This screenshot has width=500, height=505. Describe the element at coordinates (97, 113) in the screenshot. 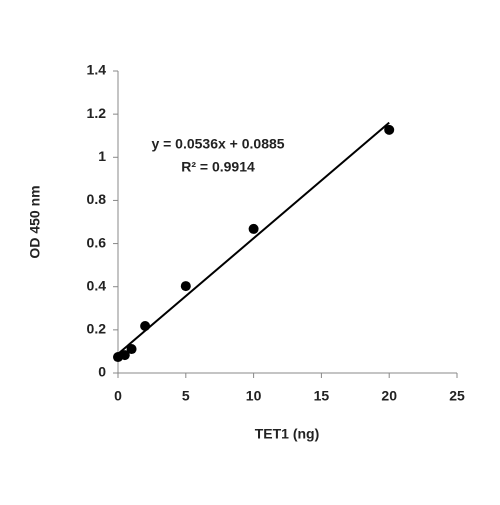

I see `y-tick-label: 1.2` at that location.